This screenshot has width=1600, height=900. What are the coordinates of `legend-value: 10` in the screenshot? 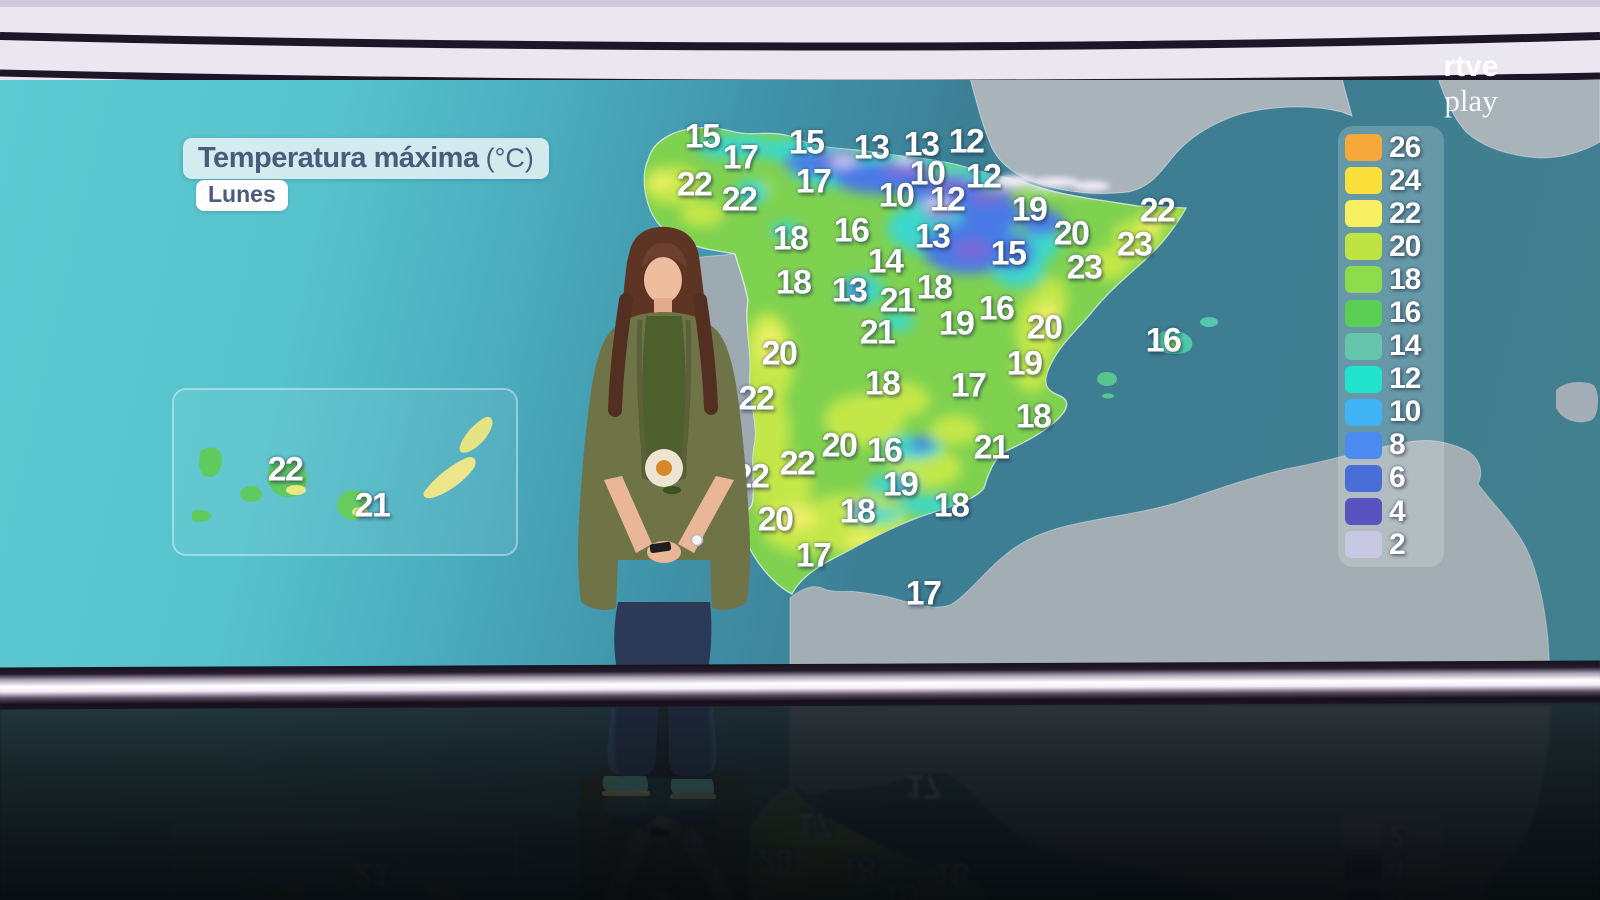 It's located at (1405, 412).